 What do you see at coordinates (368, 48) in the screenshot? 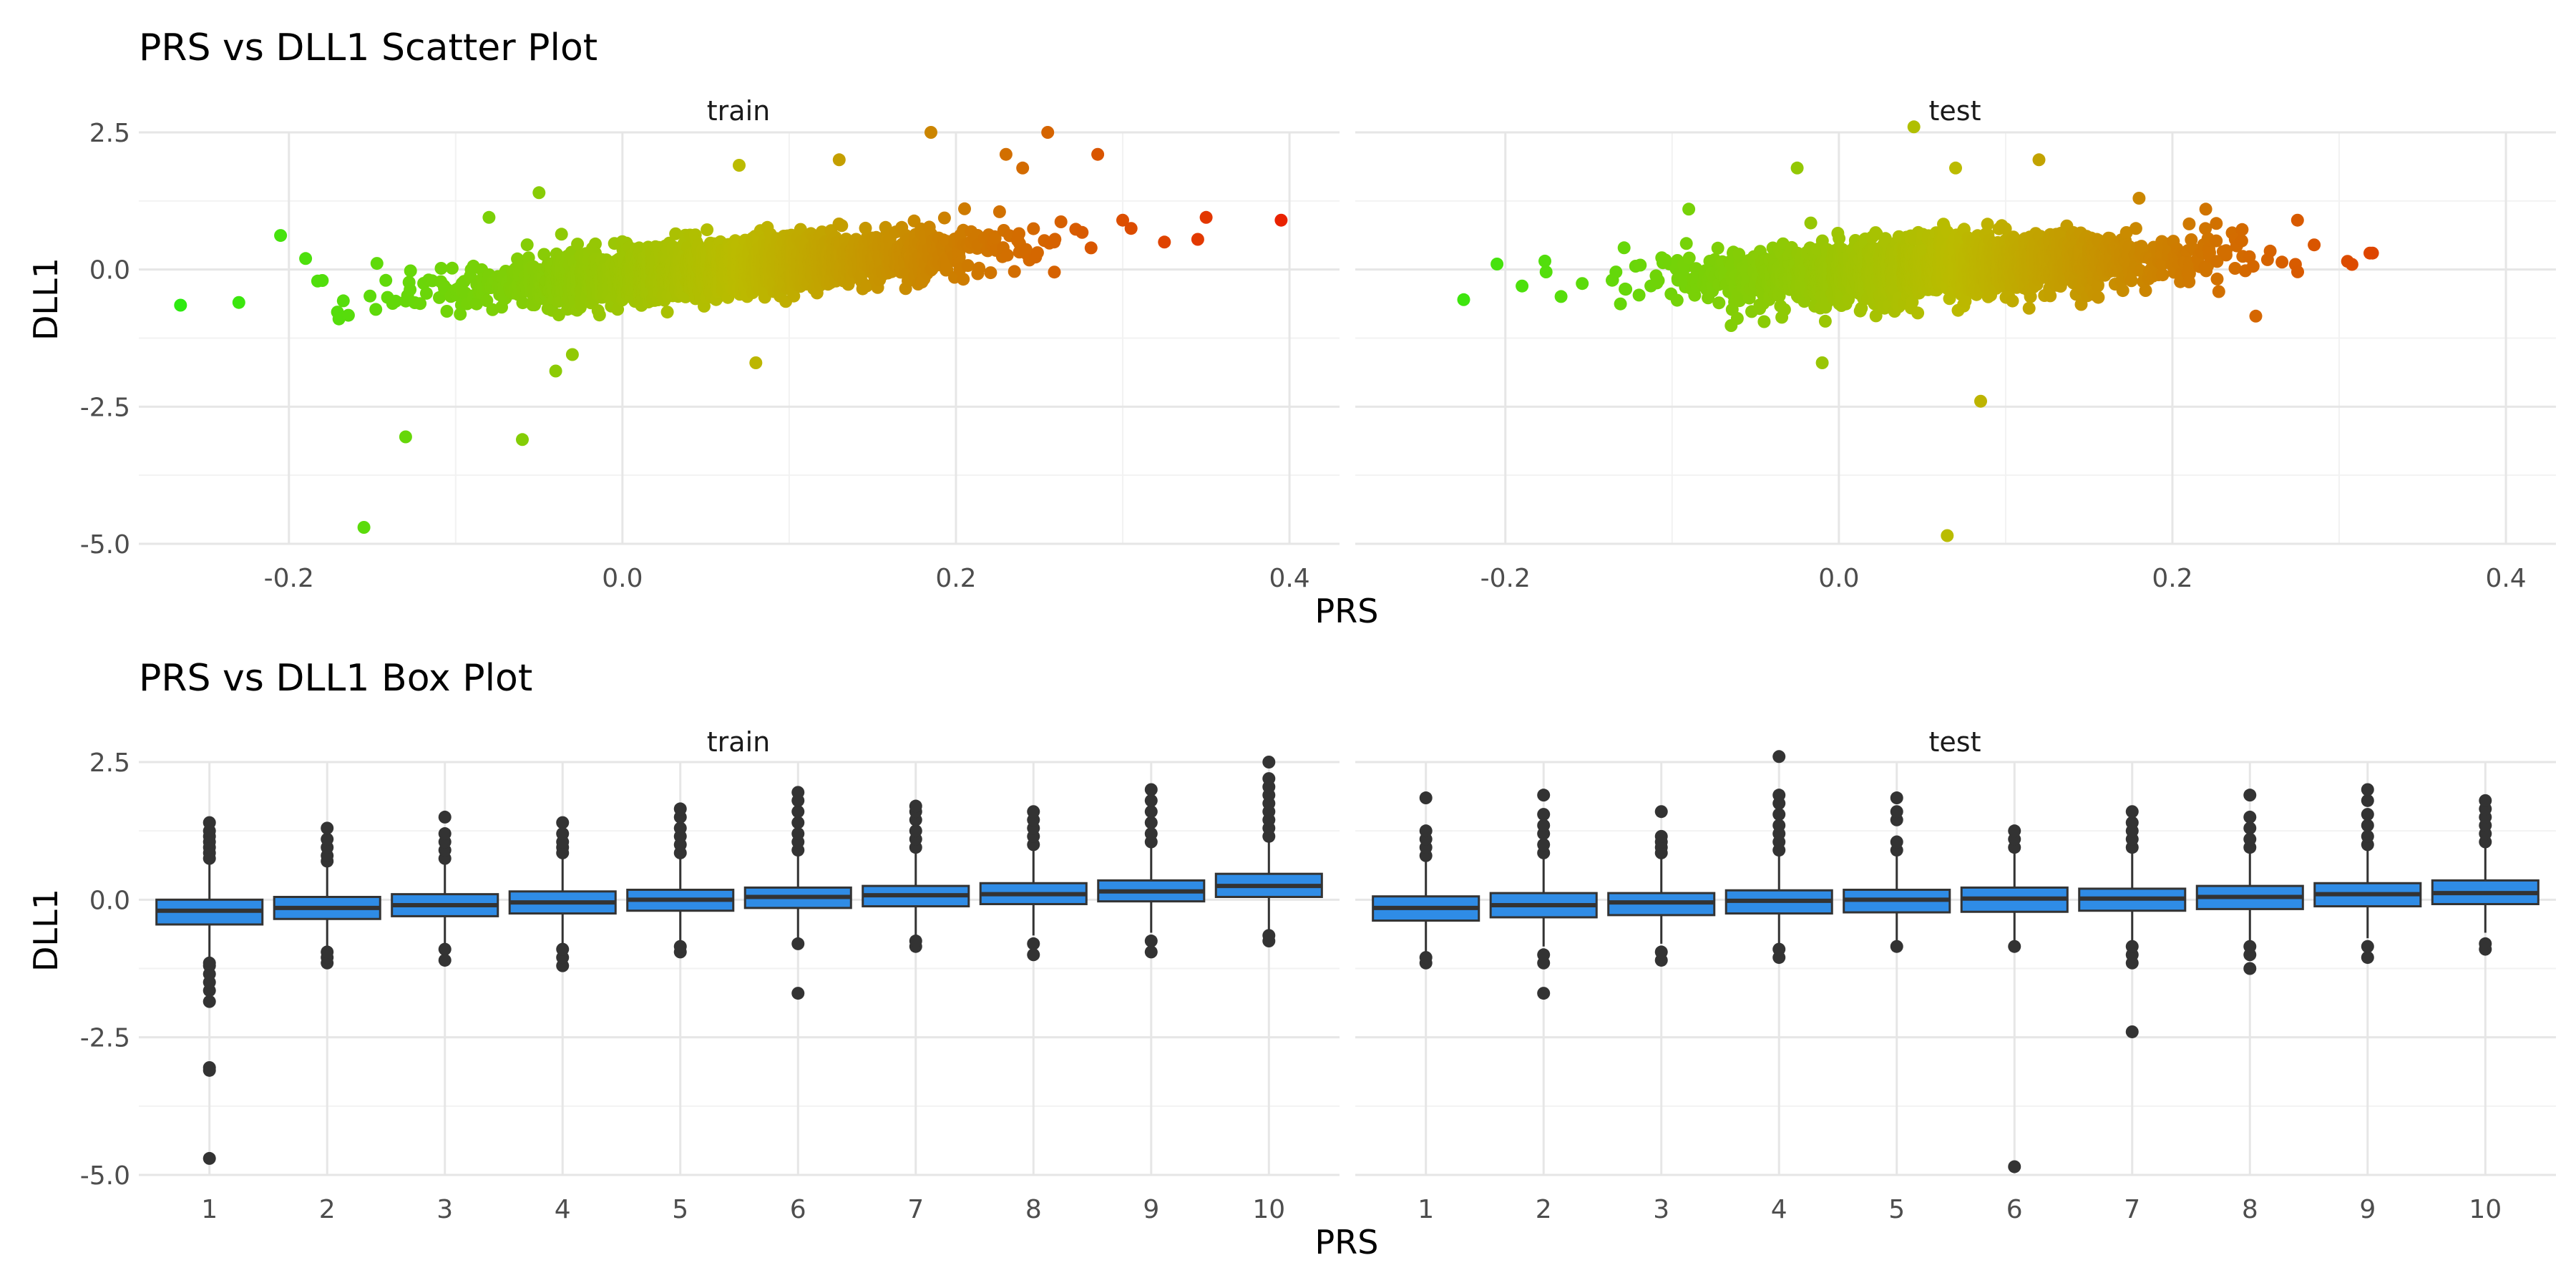
I see `scatter-title: PRS vs DLL1 Scatter Plot` at bounding box center [368, 48].